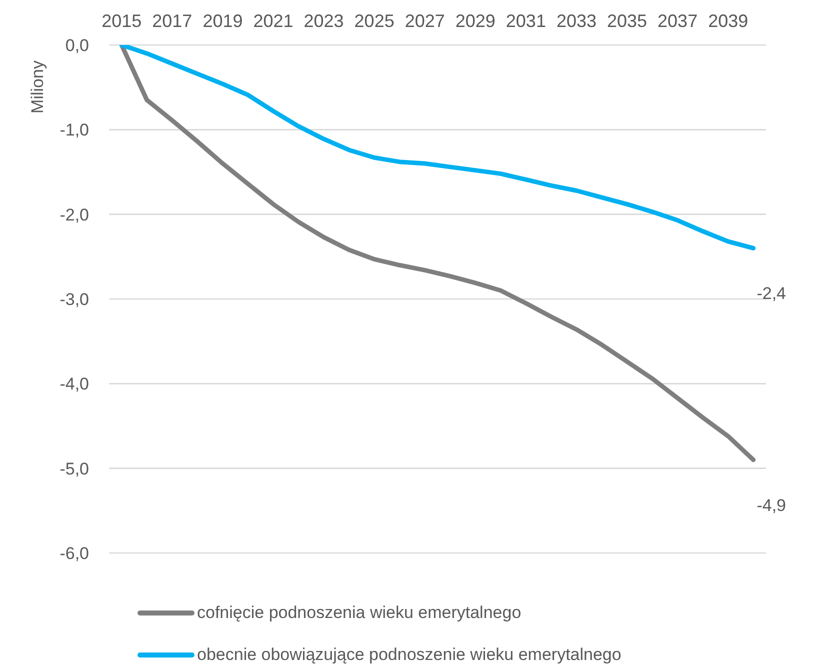 The width and height of the screenshot is (815, 671). What do you see at coordinates (771, 293) in the screenshot?
I see `data-label: -2,4` at bounding box center [771, 293].